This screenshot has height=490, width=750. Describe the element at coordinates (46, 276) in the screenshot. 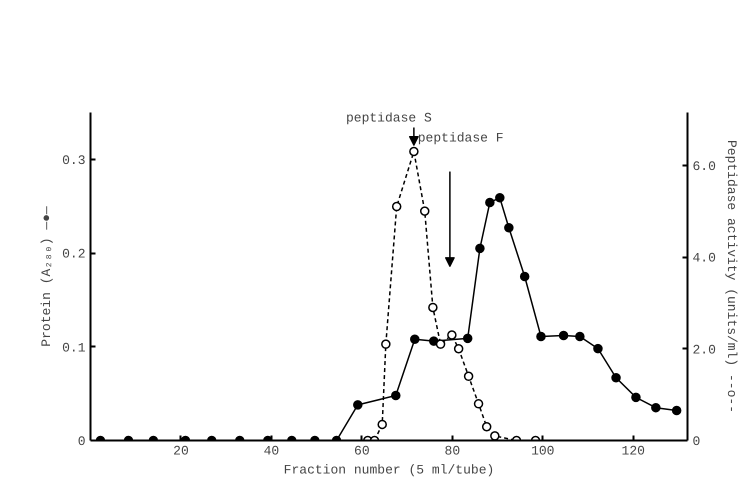

I see `y-axis-title: Protein (A₂₈₀) —●—` at that location.